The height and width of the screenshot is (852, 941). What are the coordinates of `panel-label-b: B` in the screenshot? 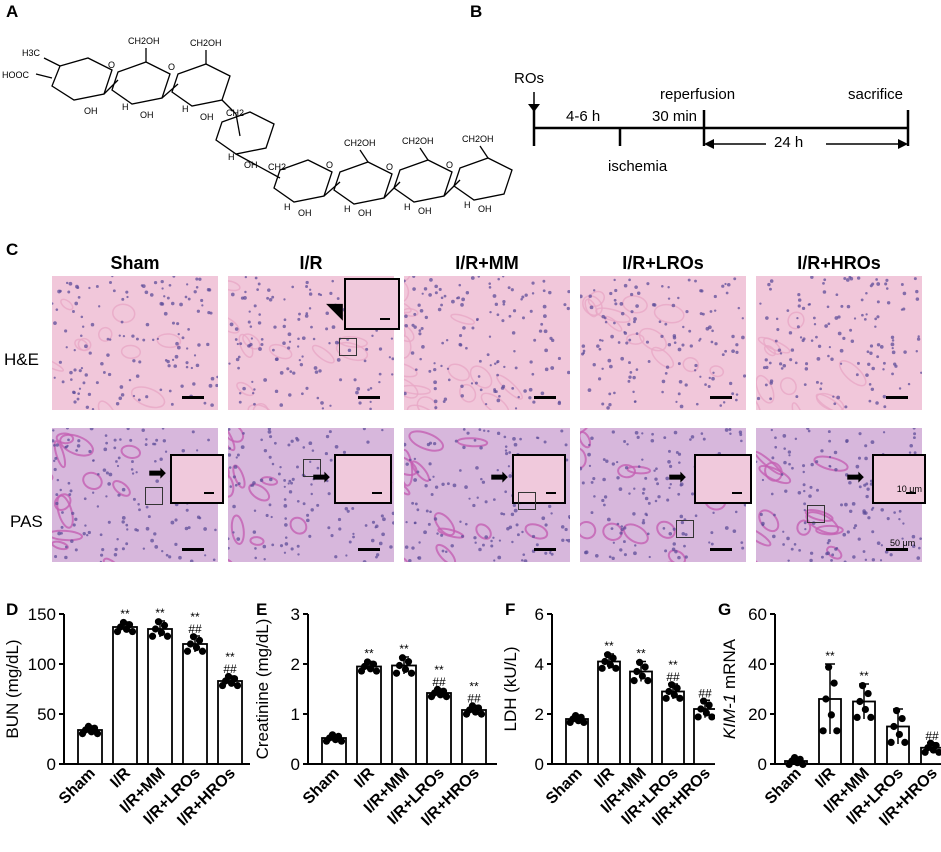 It's located at (476, 11).